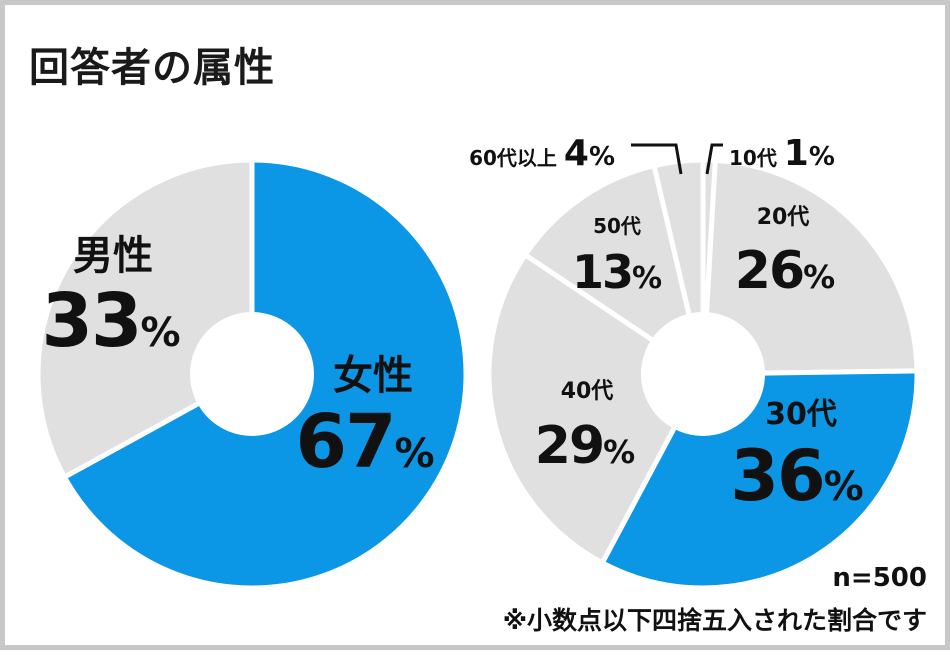 This screenshot has width=950, height=655. Describe the element at coordinates (657, 159) in the screenshot. I see `leader-line-60s` at that location.